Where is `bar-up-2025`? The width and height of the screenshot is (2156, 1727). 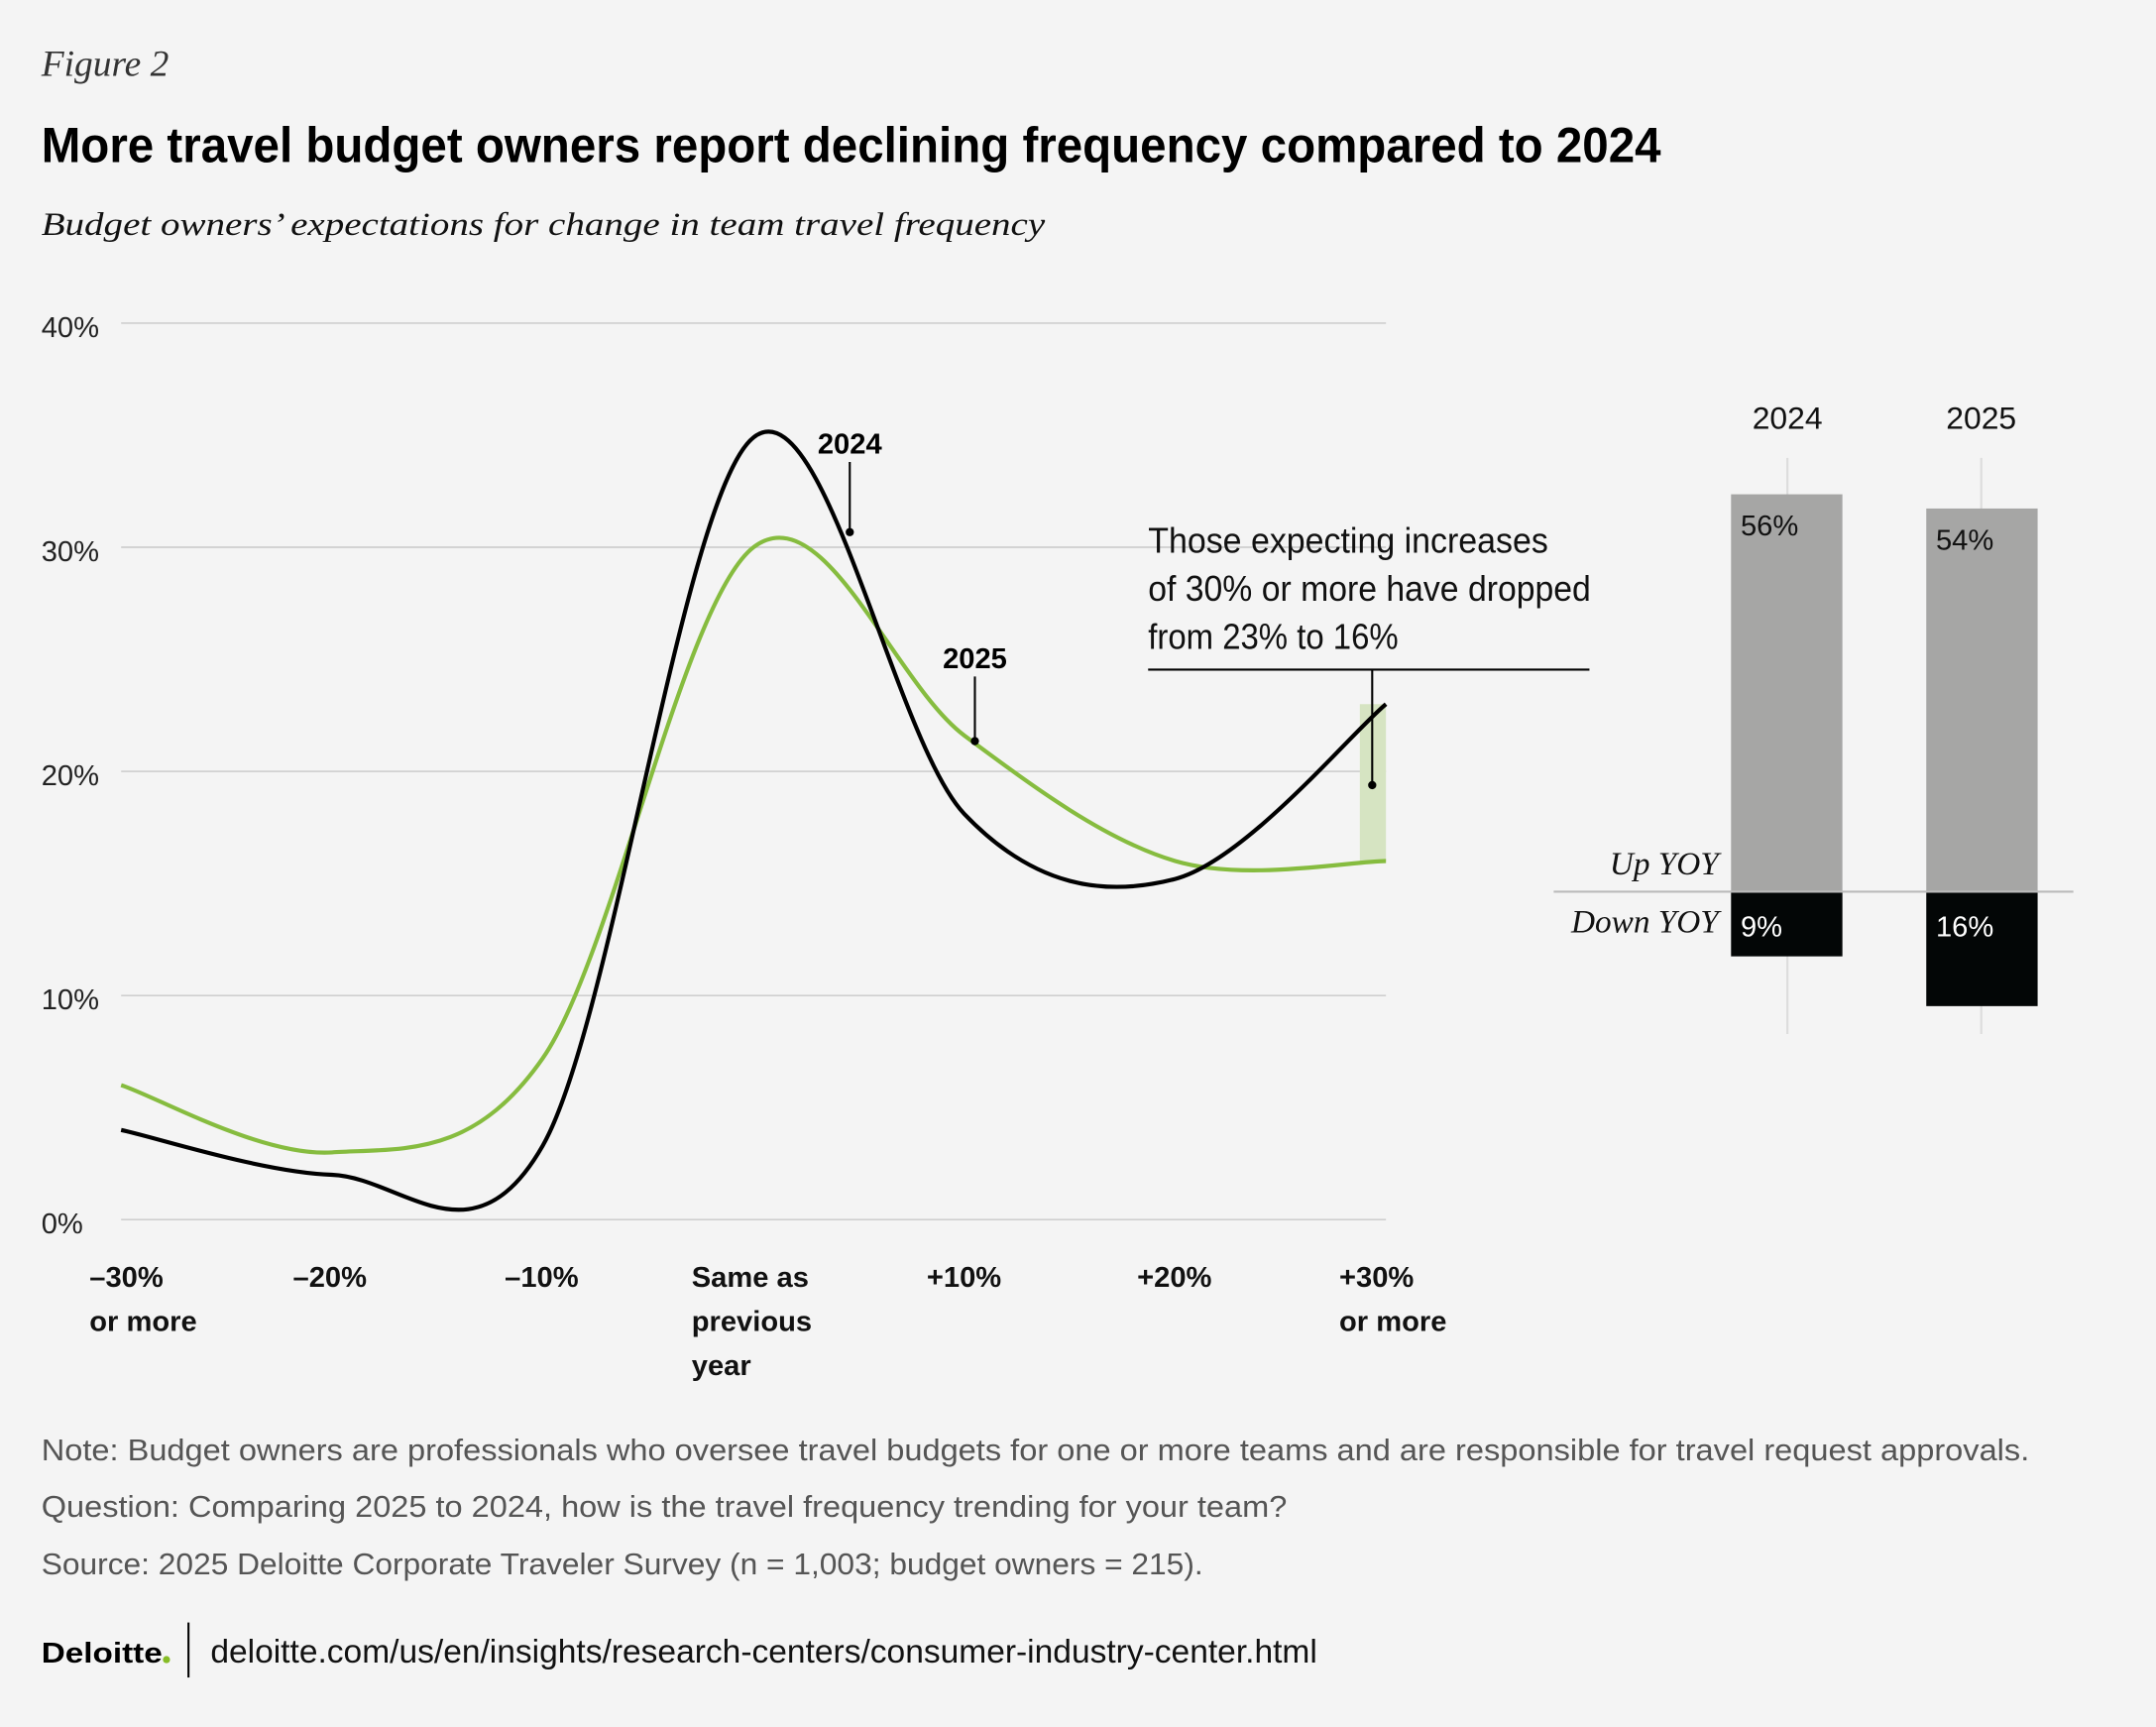
bar-up-2025 is located at coordinates (1982, 700).